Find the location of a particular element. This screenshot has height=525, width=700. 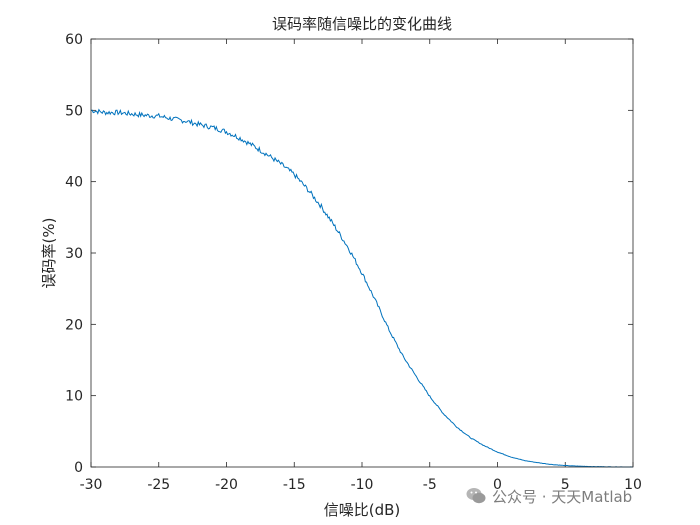

x-tick-label: -20 is located at coordinates (226, 485).